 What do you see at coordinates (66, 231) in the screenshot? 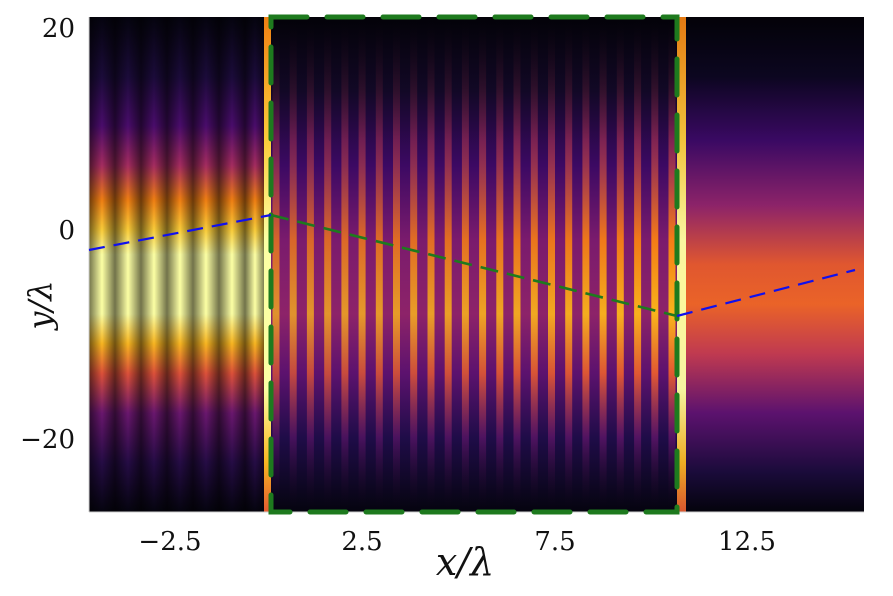
I see `y-tick-label: 0` at bounding box center [66, 231].